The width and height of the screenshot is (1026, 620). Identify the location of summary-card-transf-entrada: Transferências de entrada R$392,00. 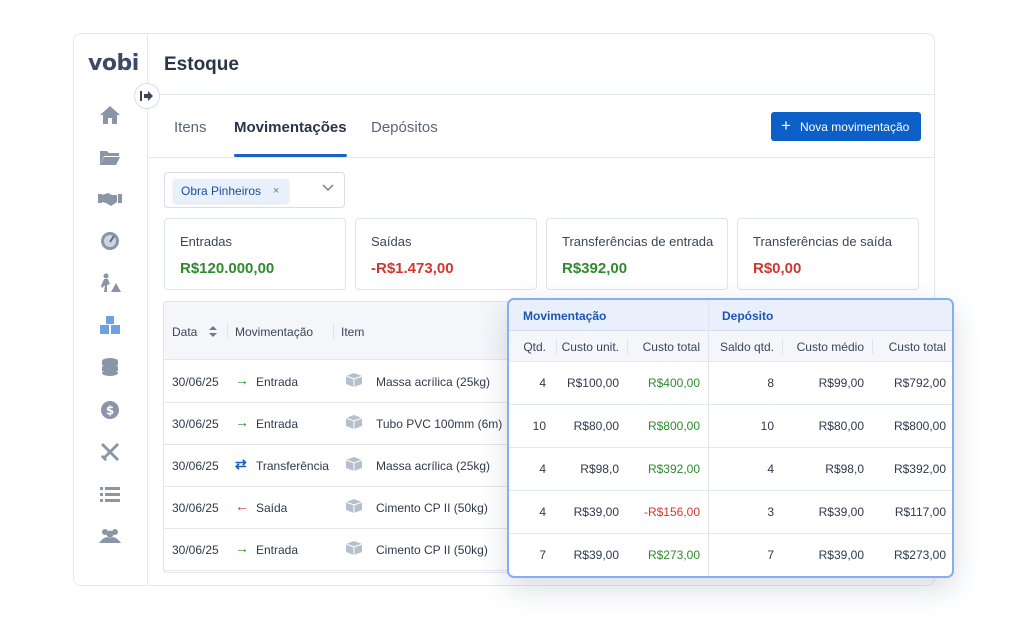
(637, 254).